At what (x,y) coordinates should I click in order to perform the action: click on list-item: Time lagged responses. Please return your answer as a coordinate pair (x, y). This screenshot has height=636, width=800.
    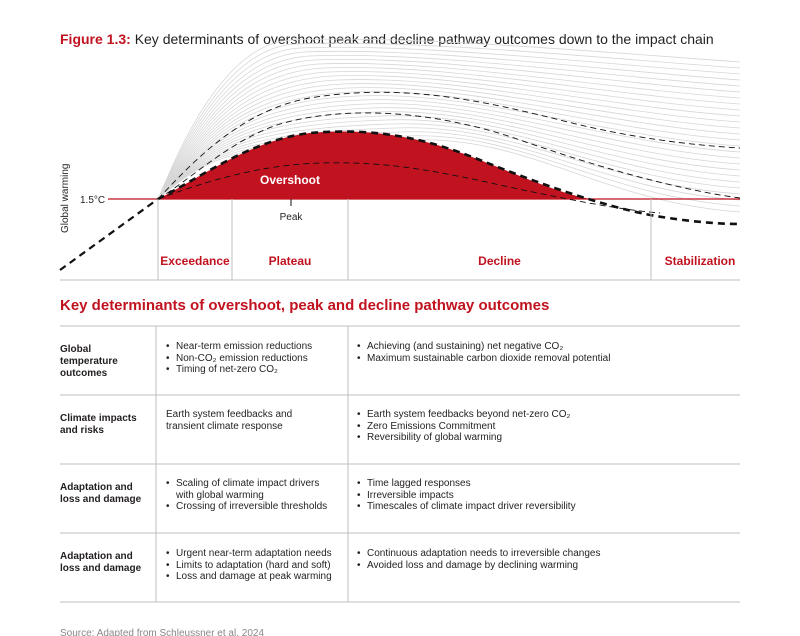
    Looking at the image, I should click on (547, 484).